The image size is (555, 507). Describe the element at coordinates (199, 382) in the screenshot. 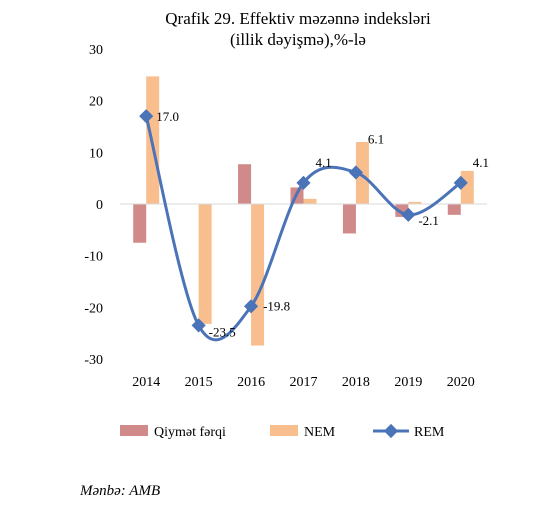

I see `x-tick-label: 2015` at that location.